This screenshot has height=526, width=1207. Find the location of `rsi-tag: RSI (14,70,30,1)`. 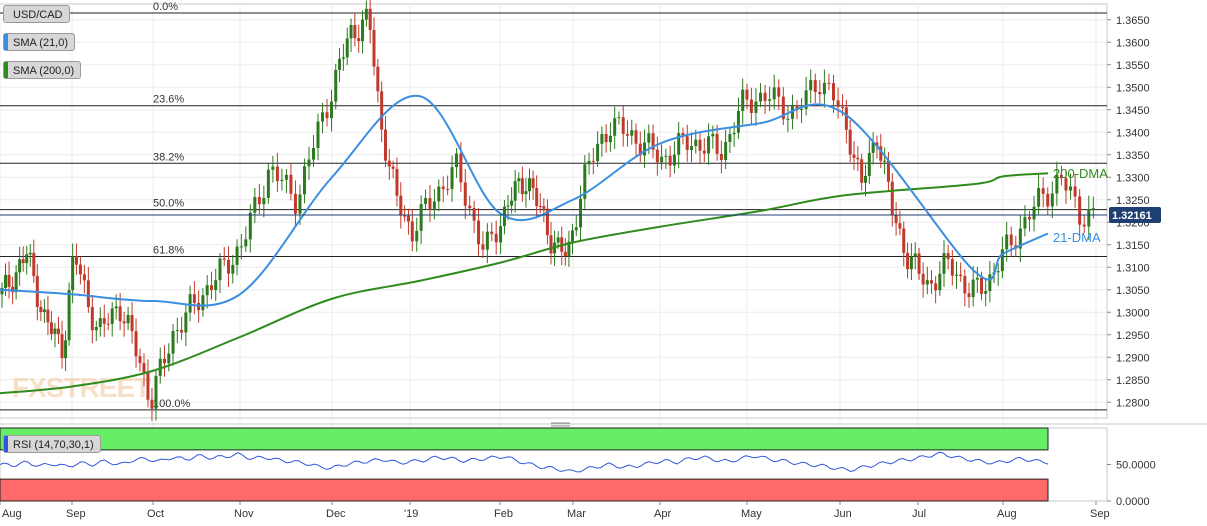

rsi-tag: RSI (14,70,30,1) is located at coordinates (52, 444).